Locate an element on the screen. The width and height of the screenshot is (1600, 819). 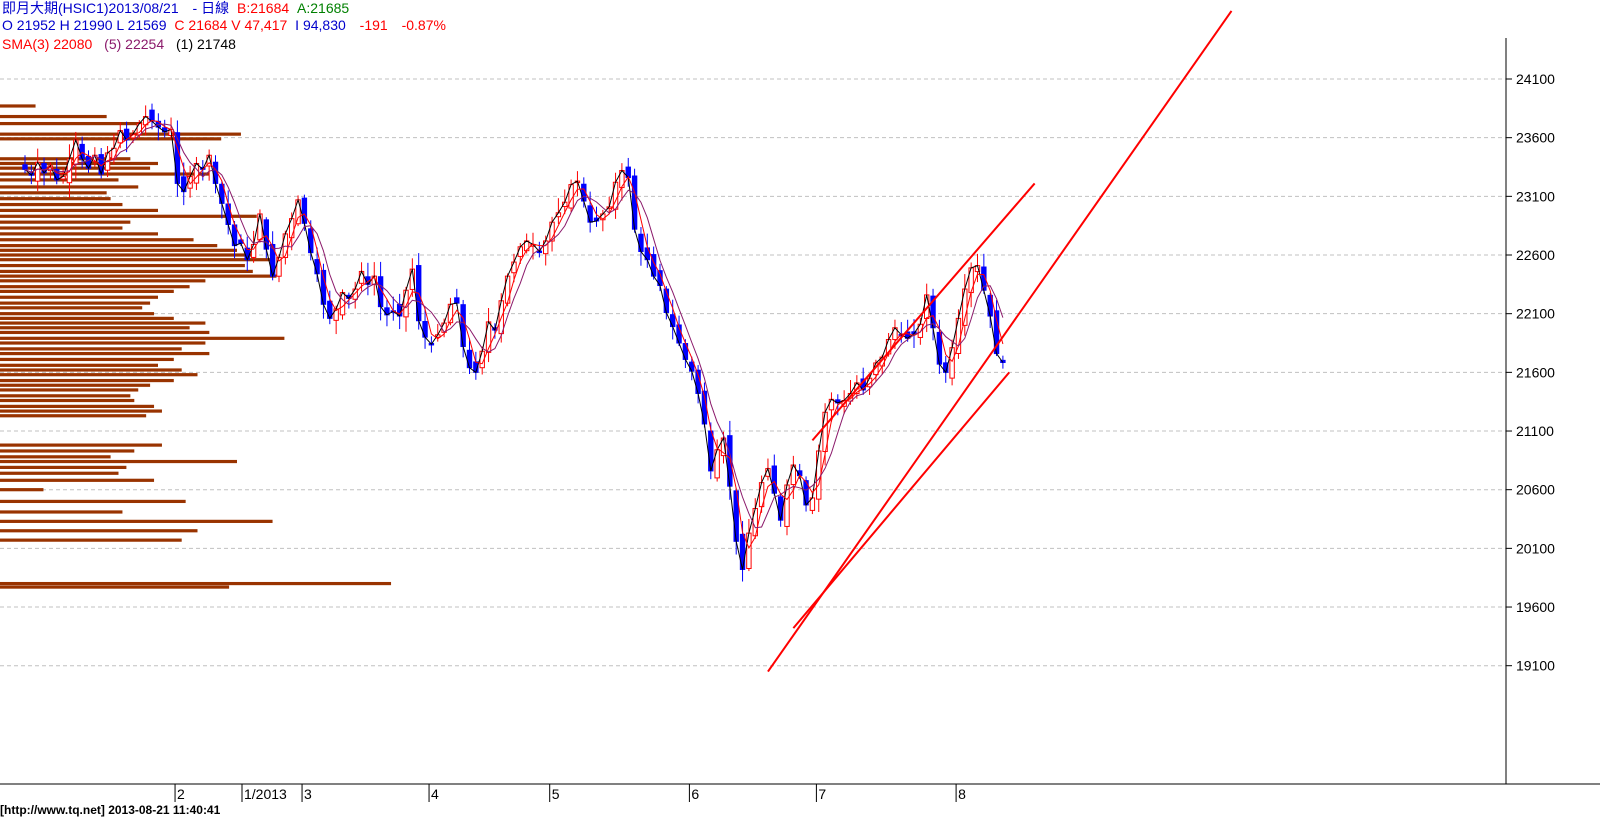
y-tick-label-20600: 20600 is located at coordinates (1535, 490).